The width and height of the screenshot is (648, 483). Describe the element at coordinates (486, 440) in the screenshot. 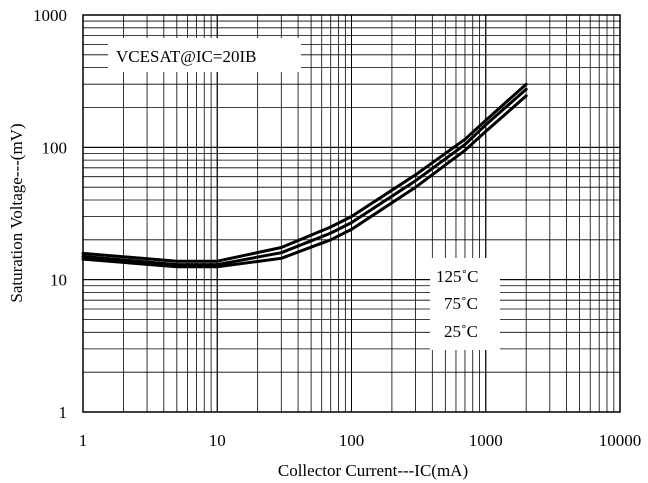

I see `x-tick-label: 1000` at that location.